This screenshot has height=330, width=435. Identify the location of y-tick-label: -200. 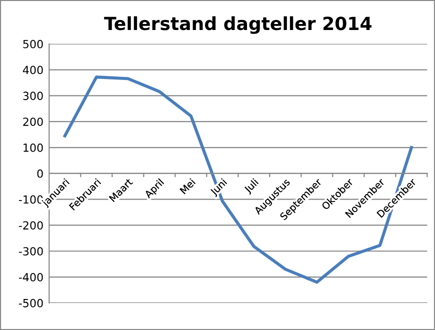
(30, 225).